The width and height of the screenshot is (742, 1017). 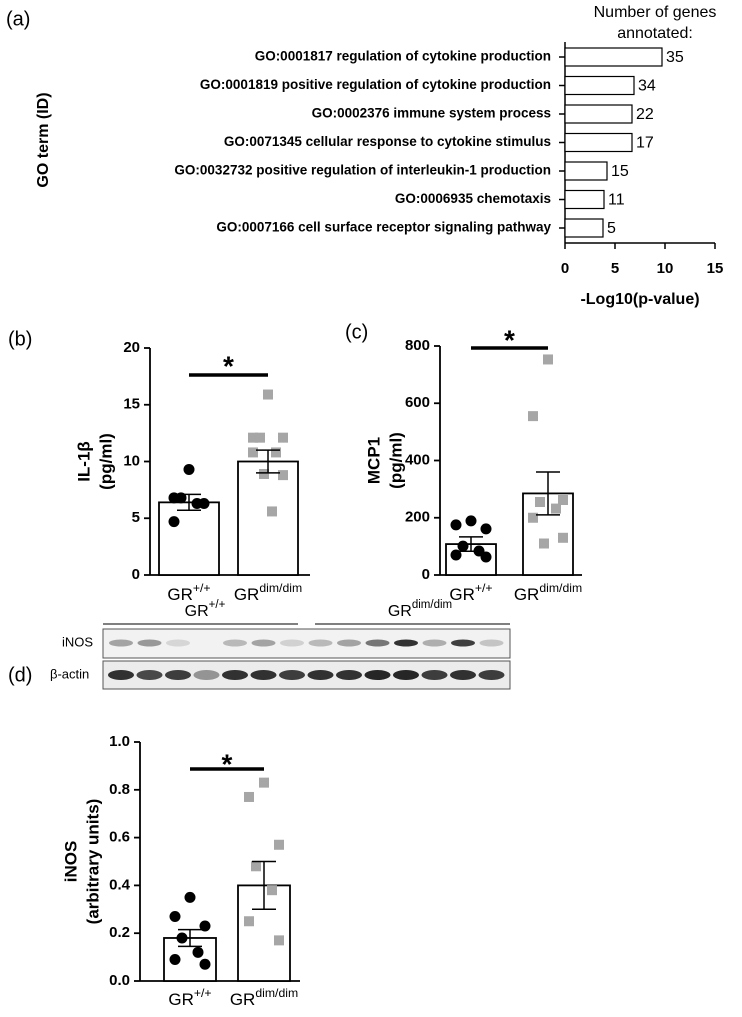 What do you see at coordinates (119, 741) in the screenshot?
I see `y-tick-label: 1.0` at bounding box center [119, 741].